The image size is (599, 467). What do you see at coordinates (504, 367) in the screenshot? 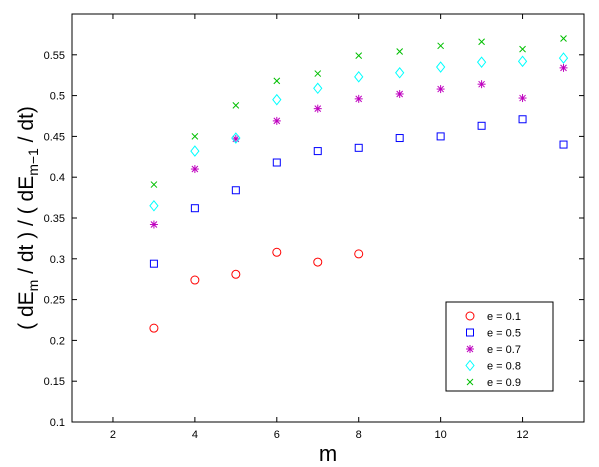
I see `legend-label: e = 0.8` at bounding box center [504, 367].